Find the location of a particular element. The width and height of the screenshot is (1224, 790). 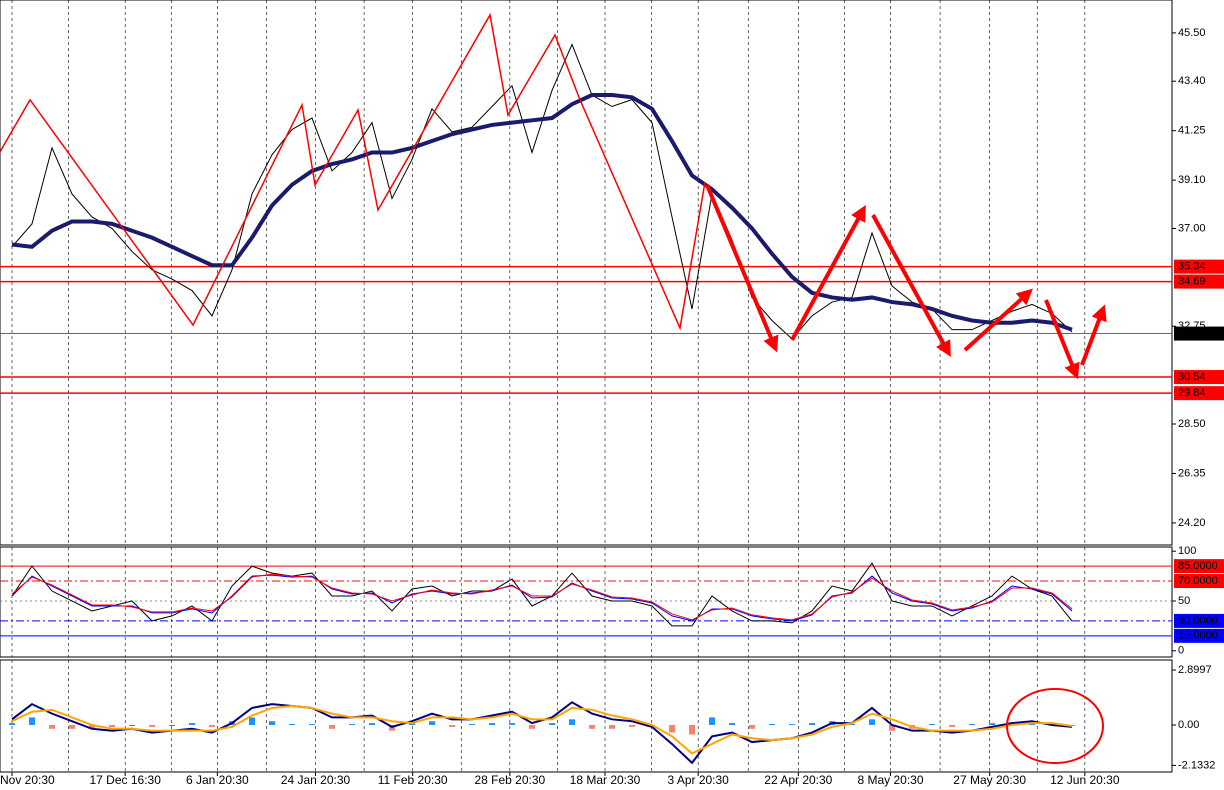

last-price-box is located at coordinates (1199, 333).